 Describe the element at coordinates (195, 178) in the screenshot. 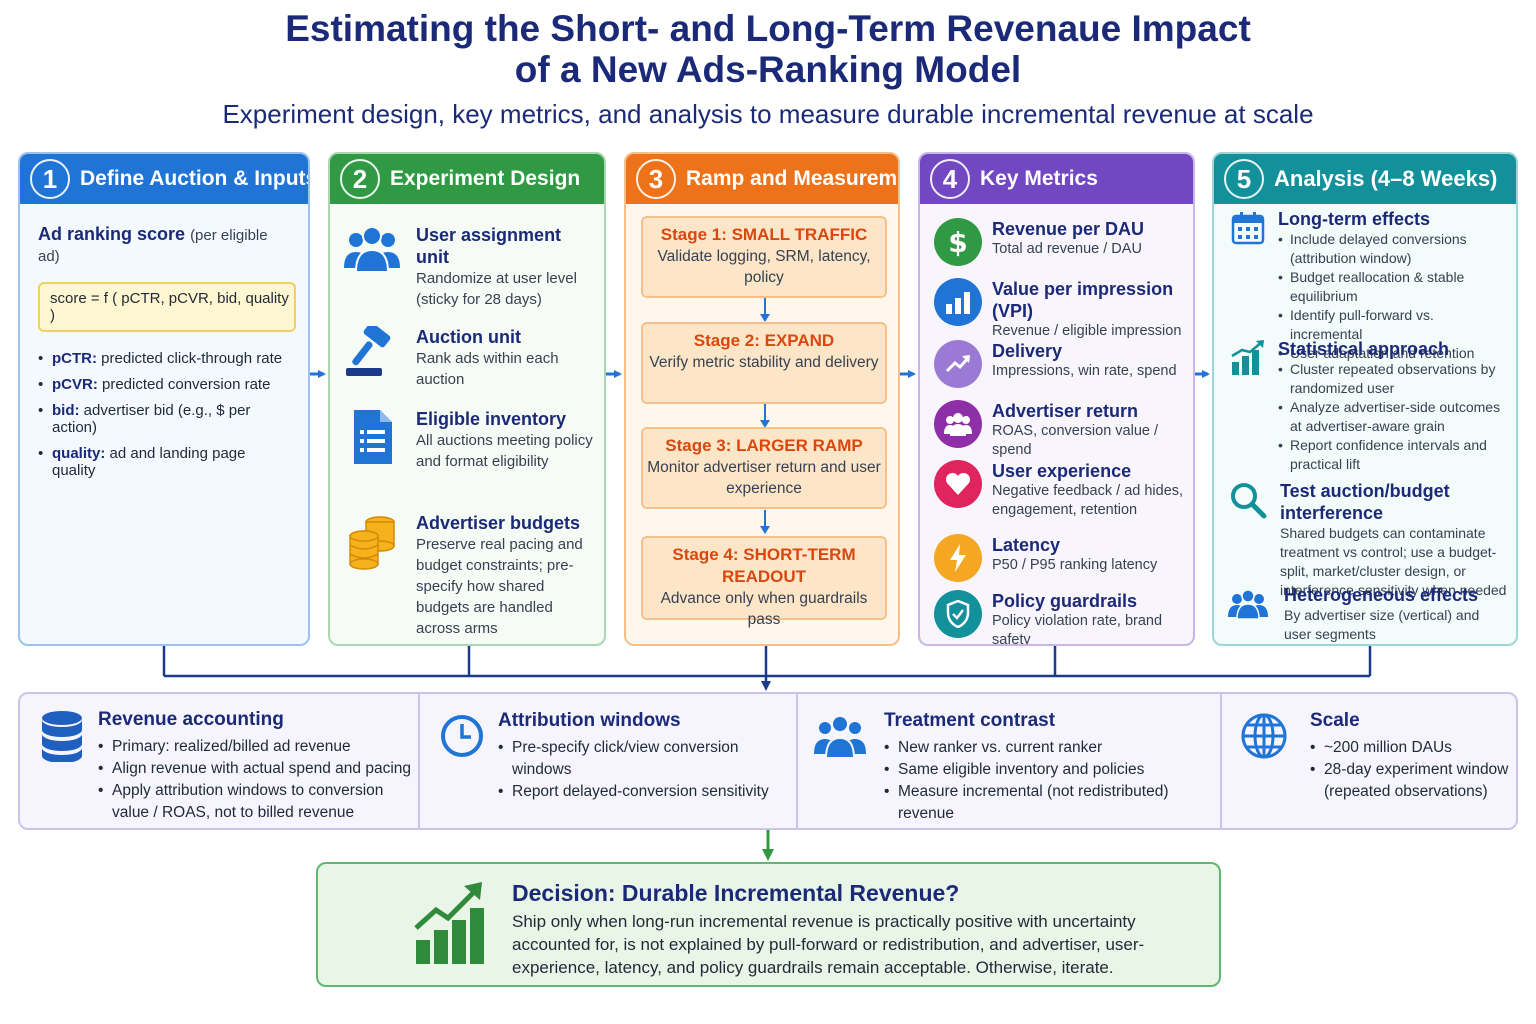

I see `panel-title: Define Auction & Inputs` at that location.